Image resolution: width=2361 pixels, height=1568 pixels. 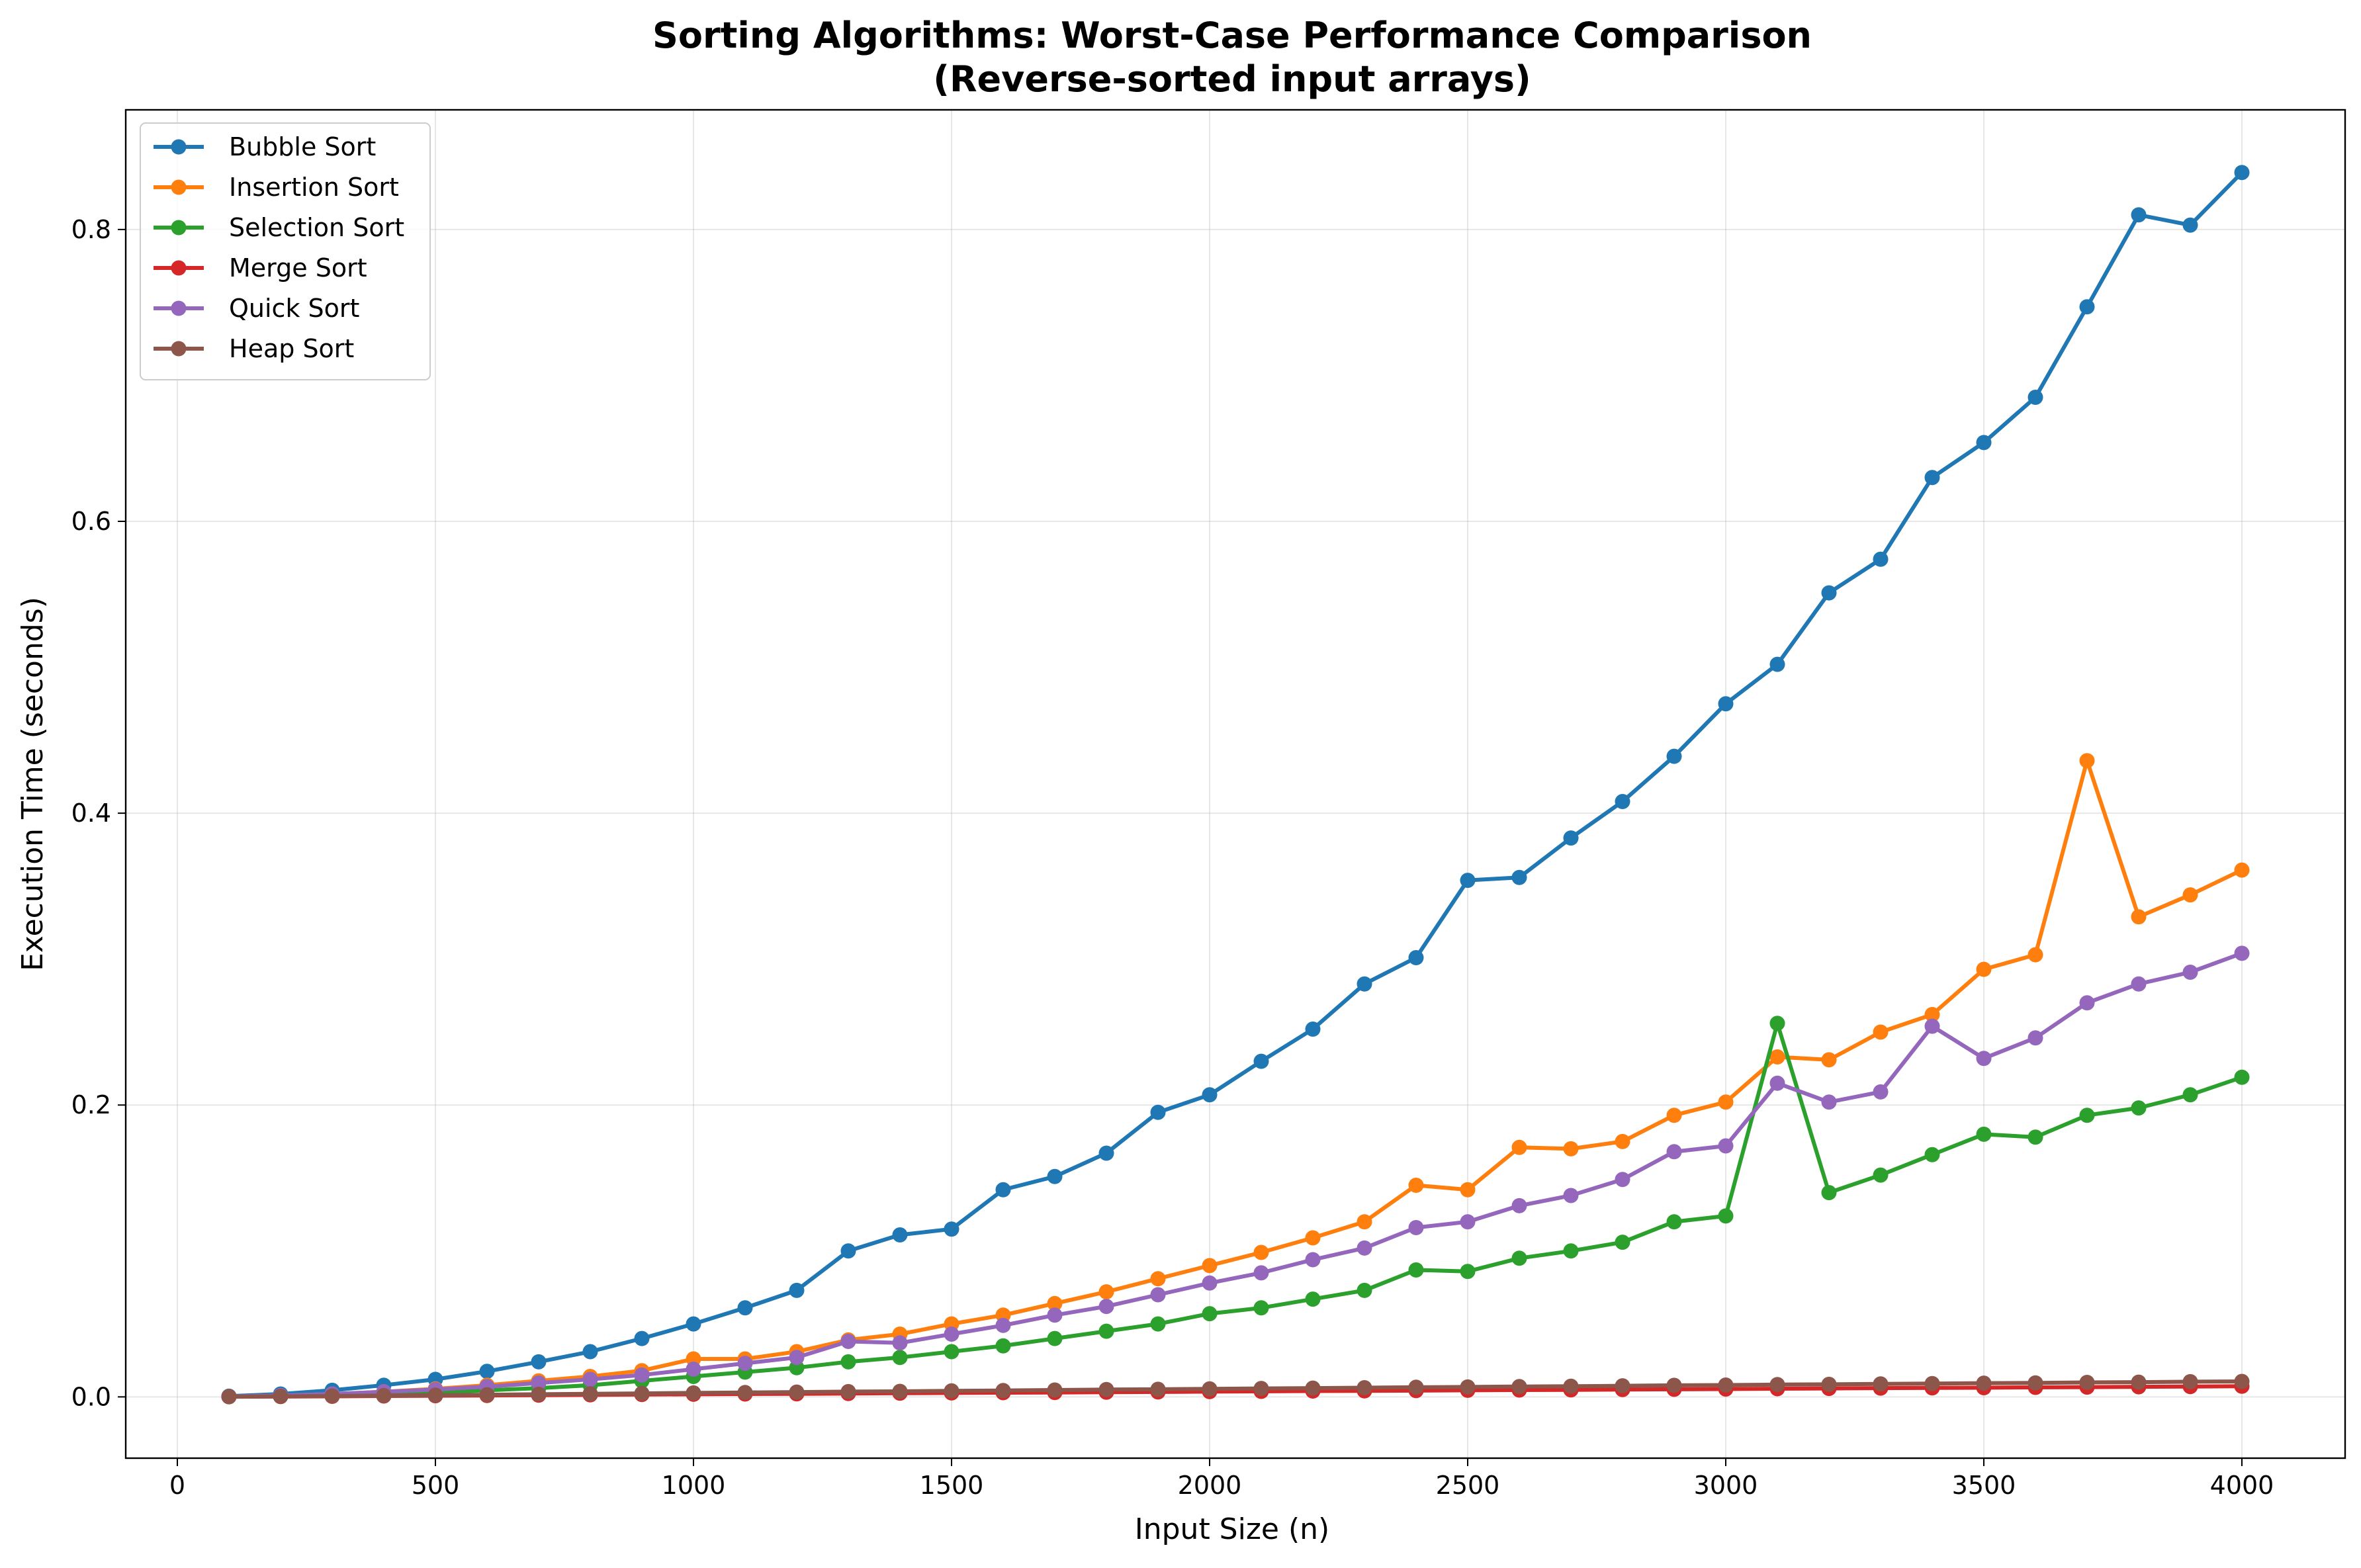 I want to click on y-tick-label: 0.6, so click(x=91, y=522).